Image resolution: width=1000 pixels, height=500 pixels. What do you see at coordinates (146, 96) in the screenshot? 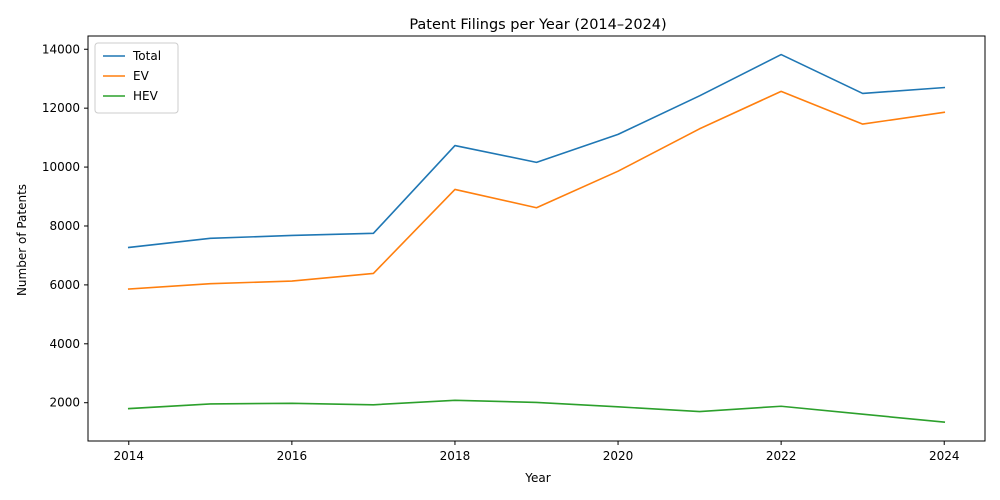
I see `legend-label-hev: HEV` at bounding box center [146, 96].